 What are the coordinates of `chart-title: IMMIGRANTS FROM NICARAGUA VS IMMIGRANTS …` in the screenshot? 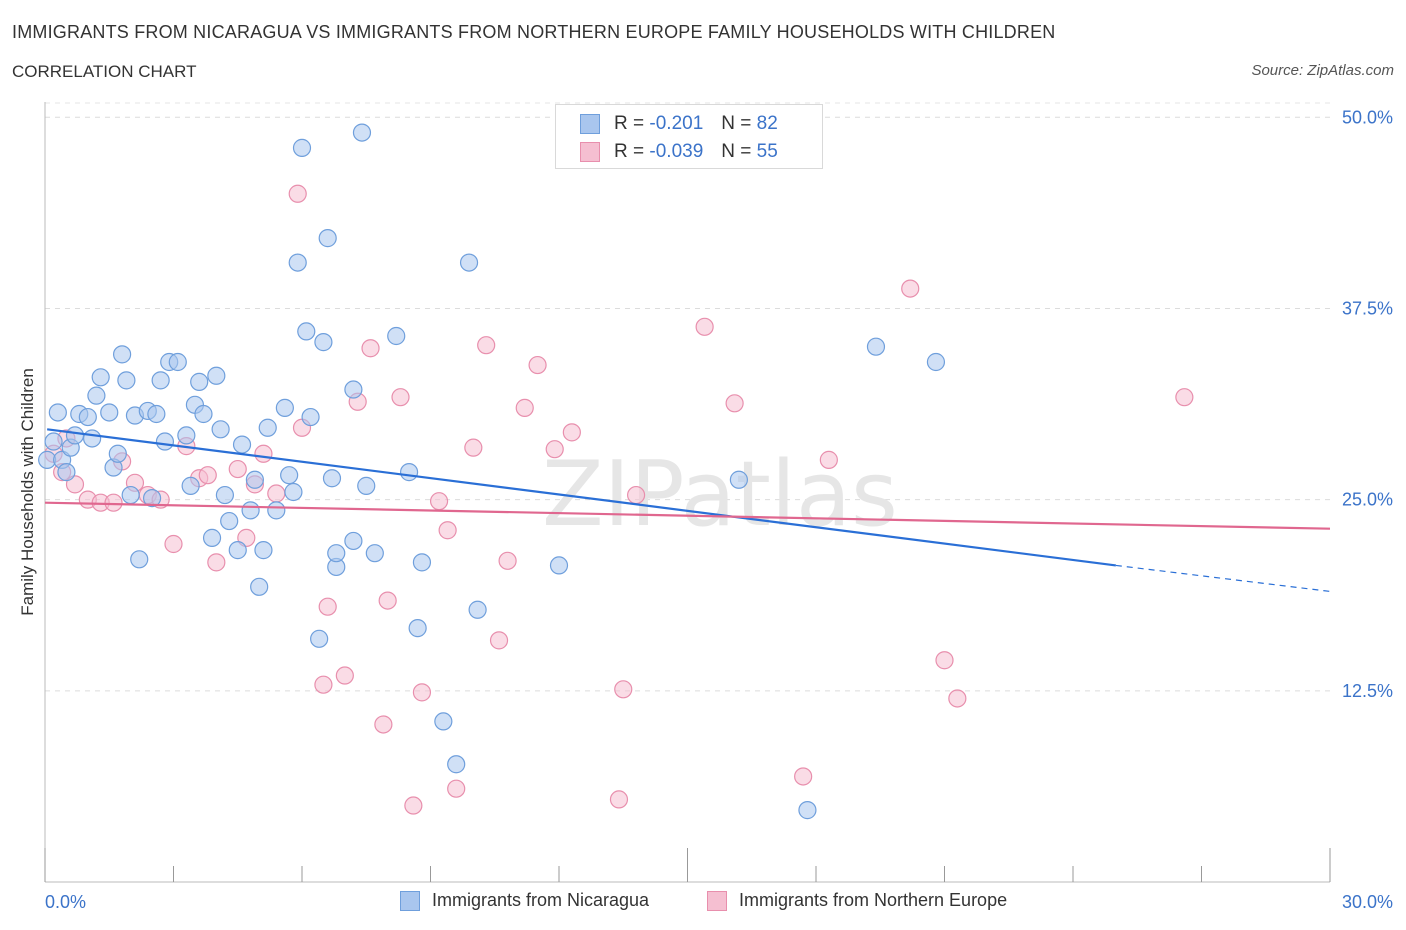 It's located at (534, 32).